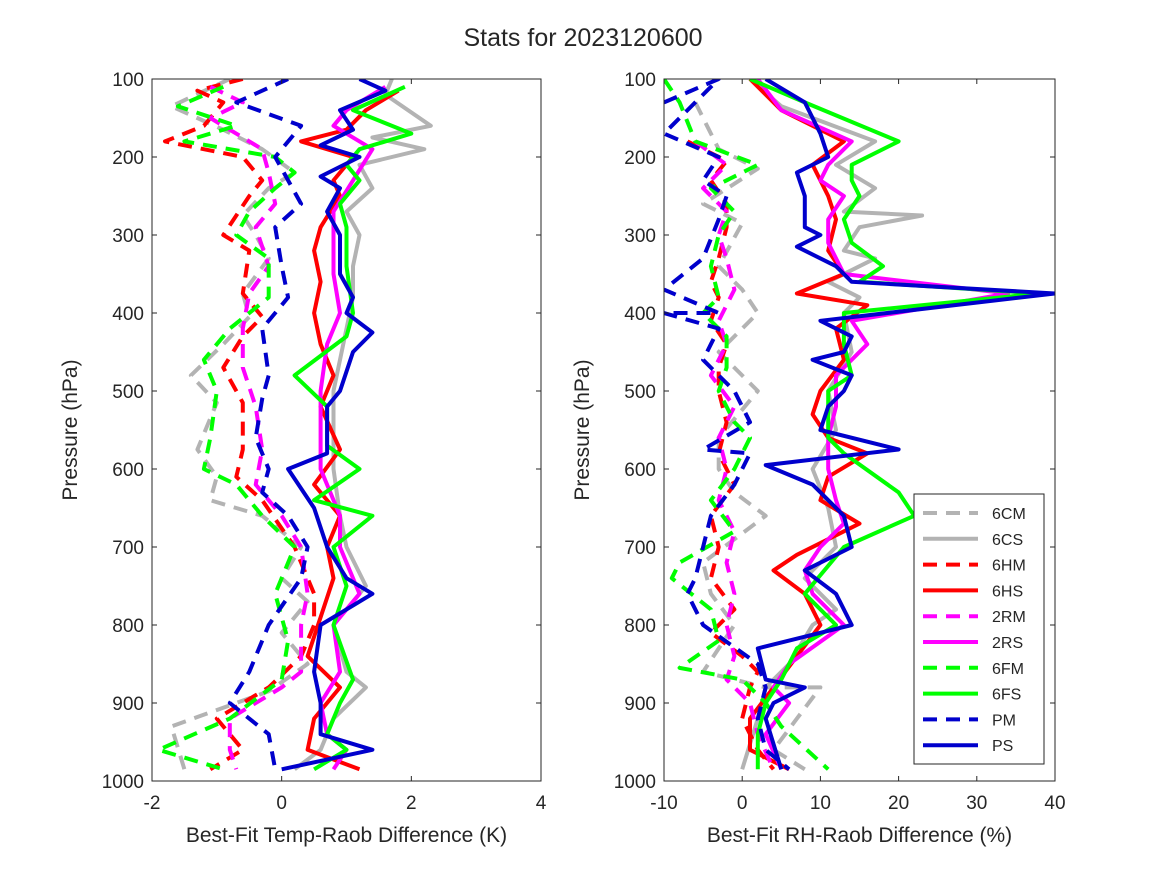 The image size is (1167, 880). What do you see at coordinates (1009, 514) in the screenshot?
I see `legend-label: 6CM` at bounding box center [1009, 514].